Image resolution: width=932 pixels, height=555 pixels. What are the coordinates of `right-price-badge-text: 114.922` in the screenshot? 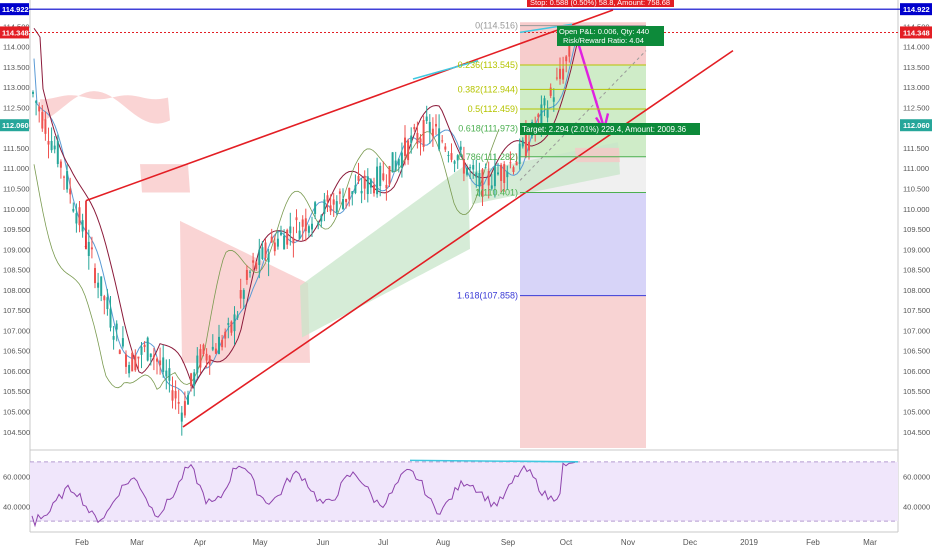 It's located at (916, 9).